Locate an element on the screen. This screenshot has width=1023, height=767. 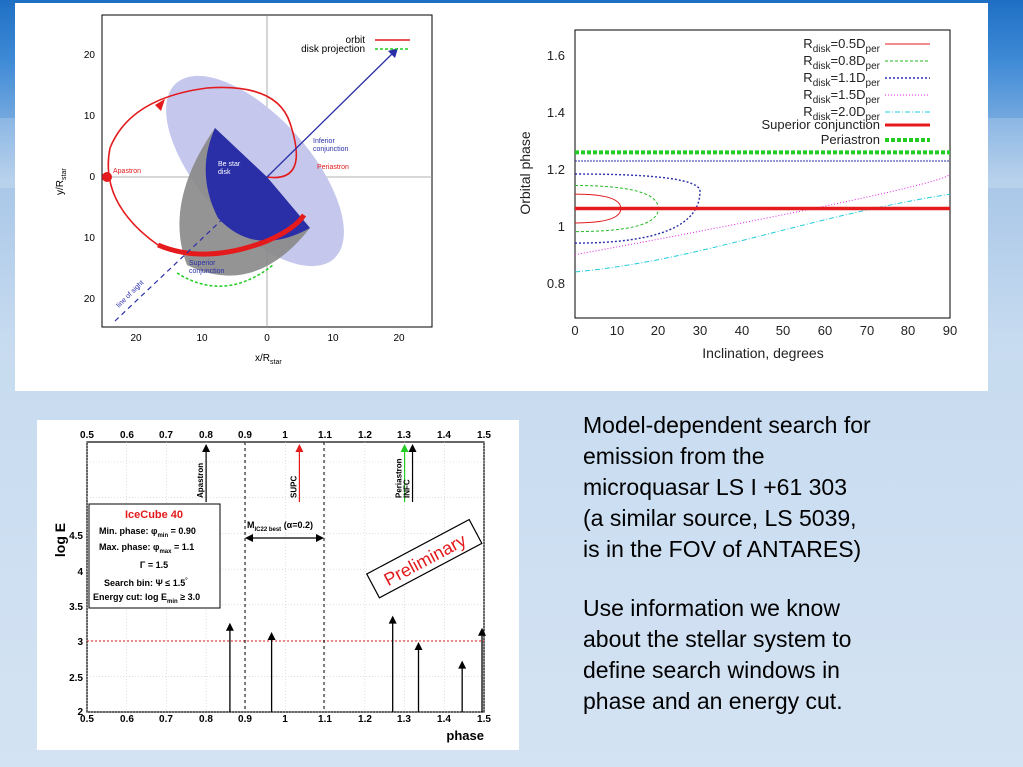
phase-legend-label: Rdisk=2.0Dper is located at coordinates (841, 113).